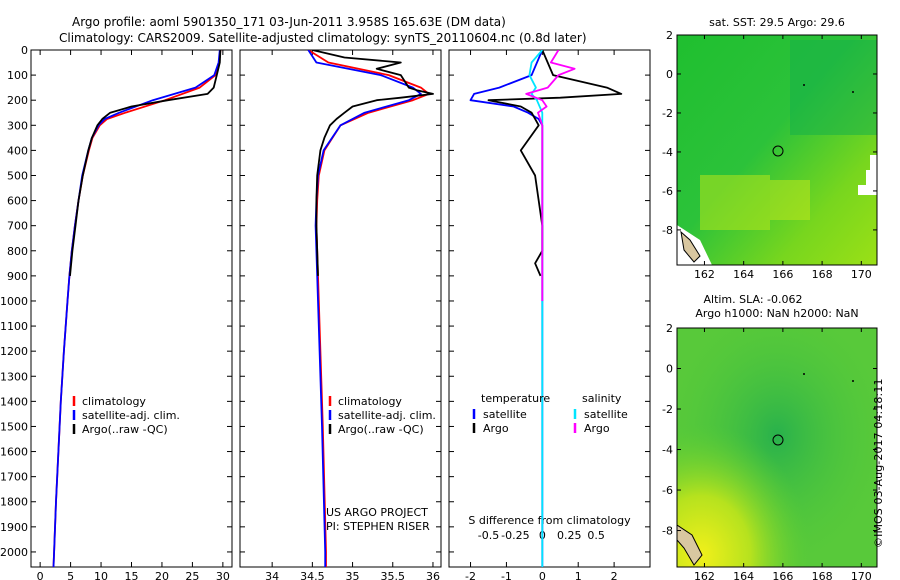 This screenshot has width=900, height=580. What do you see at coordinates (550, 175) in the screenshot?
I see `series-line-salinity-argo` at bounding box center [550, 175].